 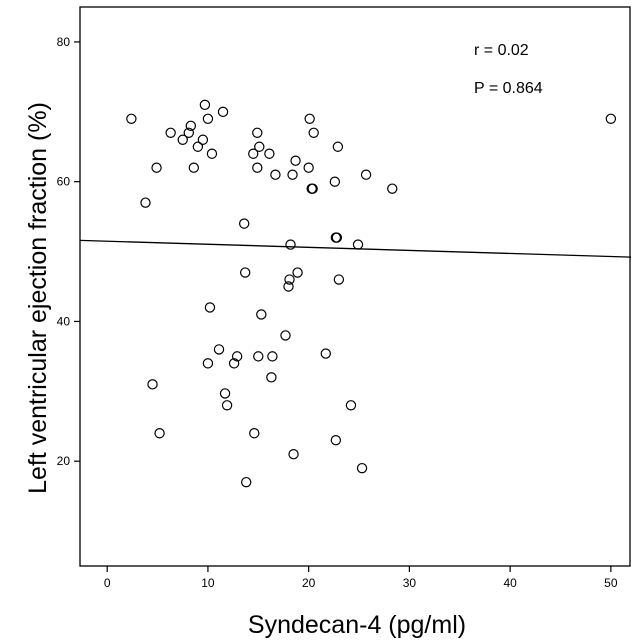 What do you see at coordinates (508, 88) in the screenshot?
I see `p-value-annotation: P = 0.864` at bounding box center [508, 88].